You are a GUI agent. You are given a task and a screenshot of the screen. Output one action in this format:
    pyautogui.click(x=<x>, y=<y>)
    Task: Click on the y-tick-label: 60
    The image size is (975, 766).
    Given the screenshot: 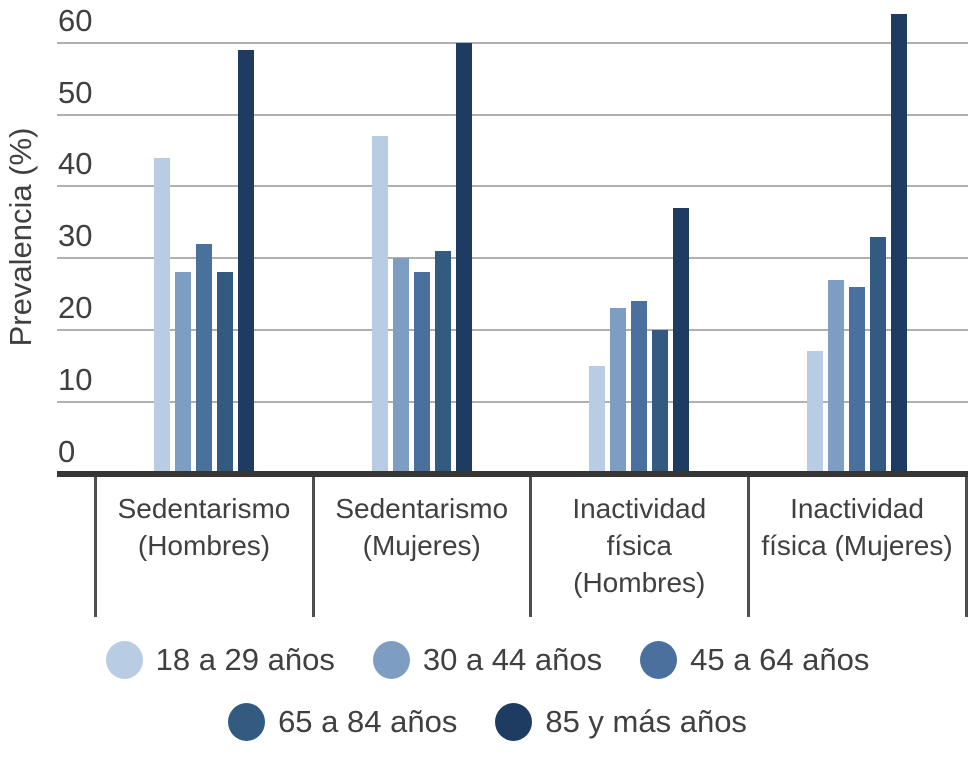 What is the action you would take?
    pyautogui.click(x=75, y=20)
    